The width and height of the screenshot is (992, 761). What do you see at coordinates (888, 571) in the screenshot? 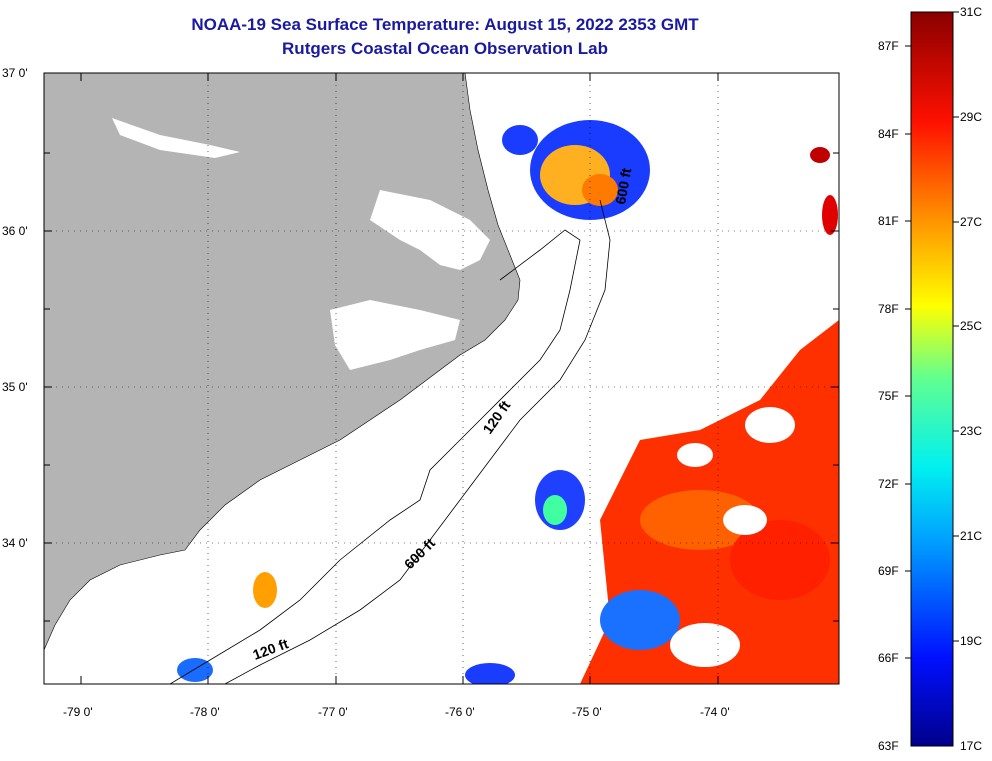
I see `colorbar-f-69: 69F` at bounding box center [888, 571].